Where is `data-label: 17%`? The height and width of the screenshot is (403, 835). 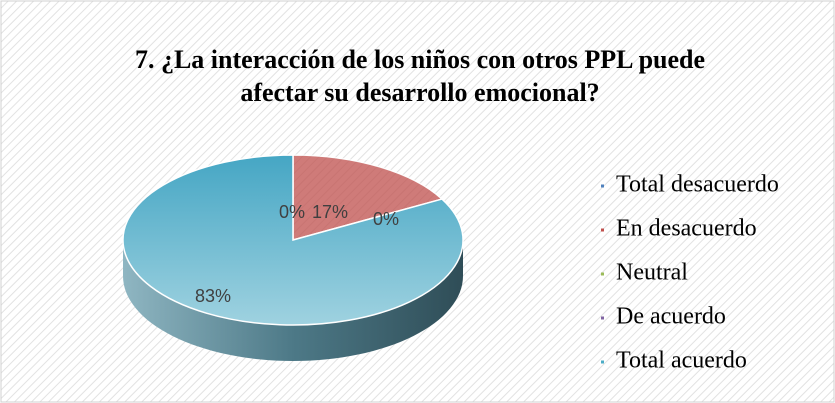
data-label: 17% is located at coordinates (330, 212).